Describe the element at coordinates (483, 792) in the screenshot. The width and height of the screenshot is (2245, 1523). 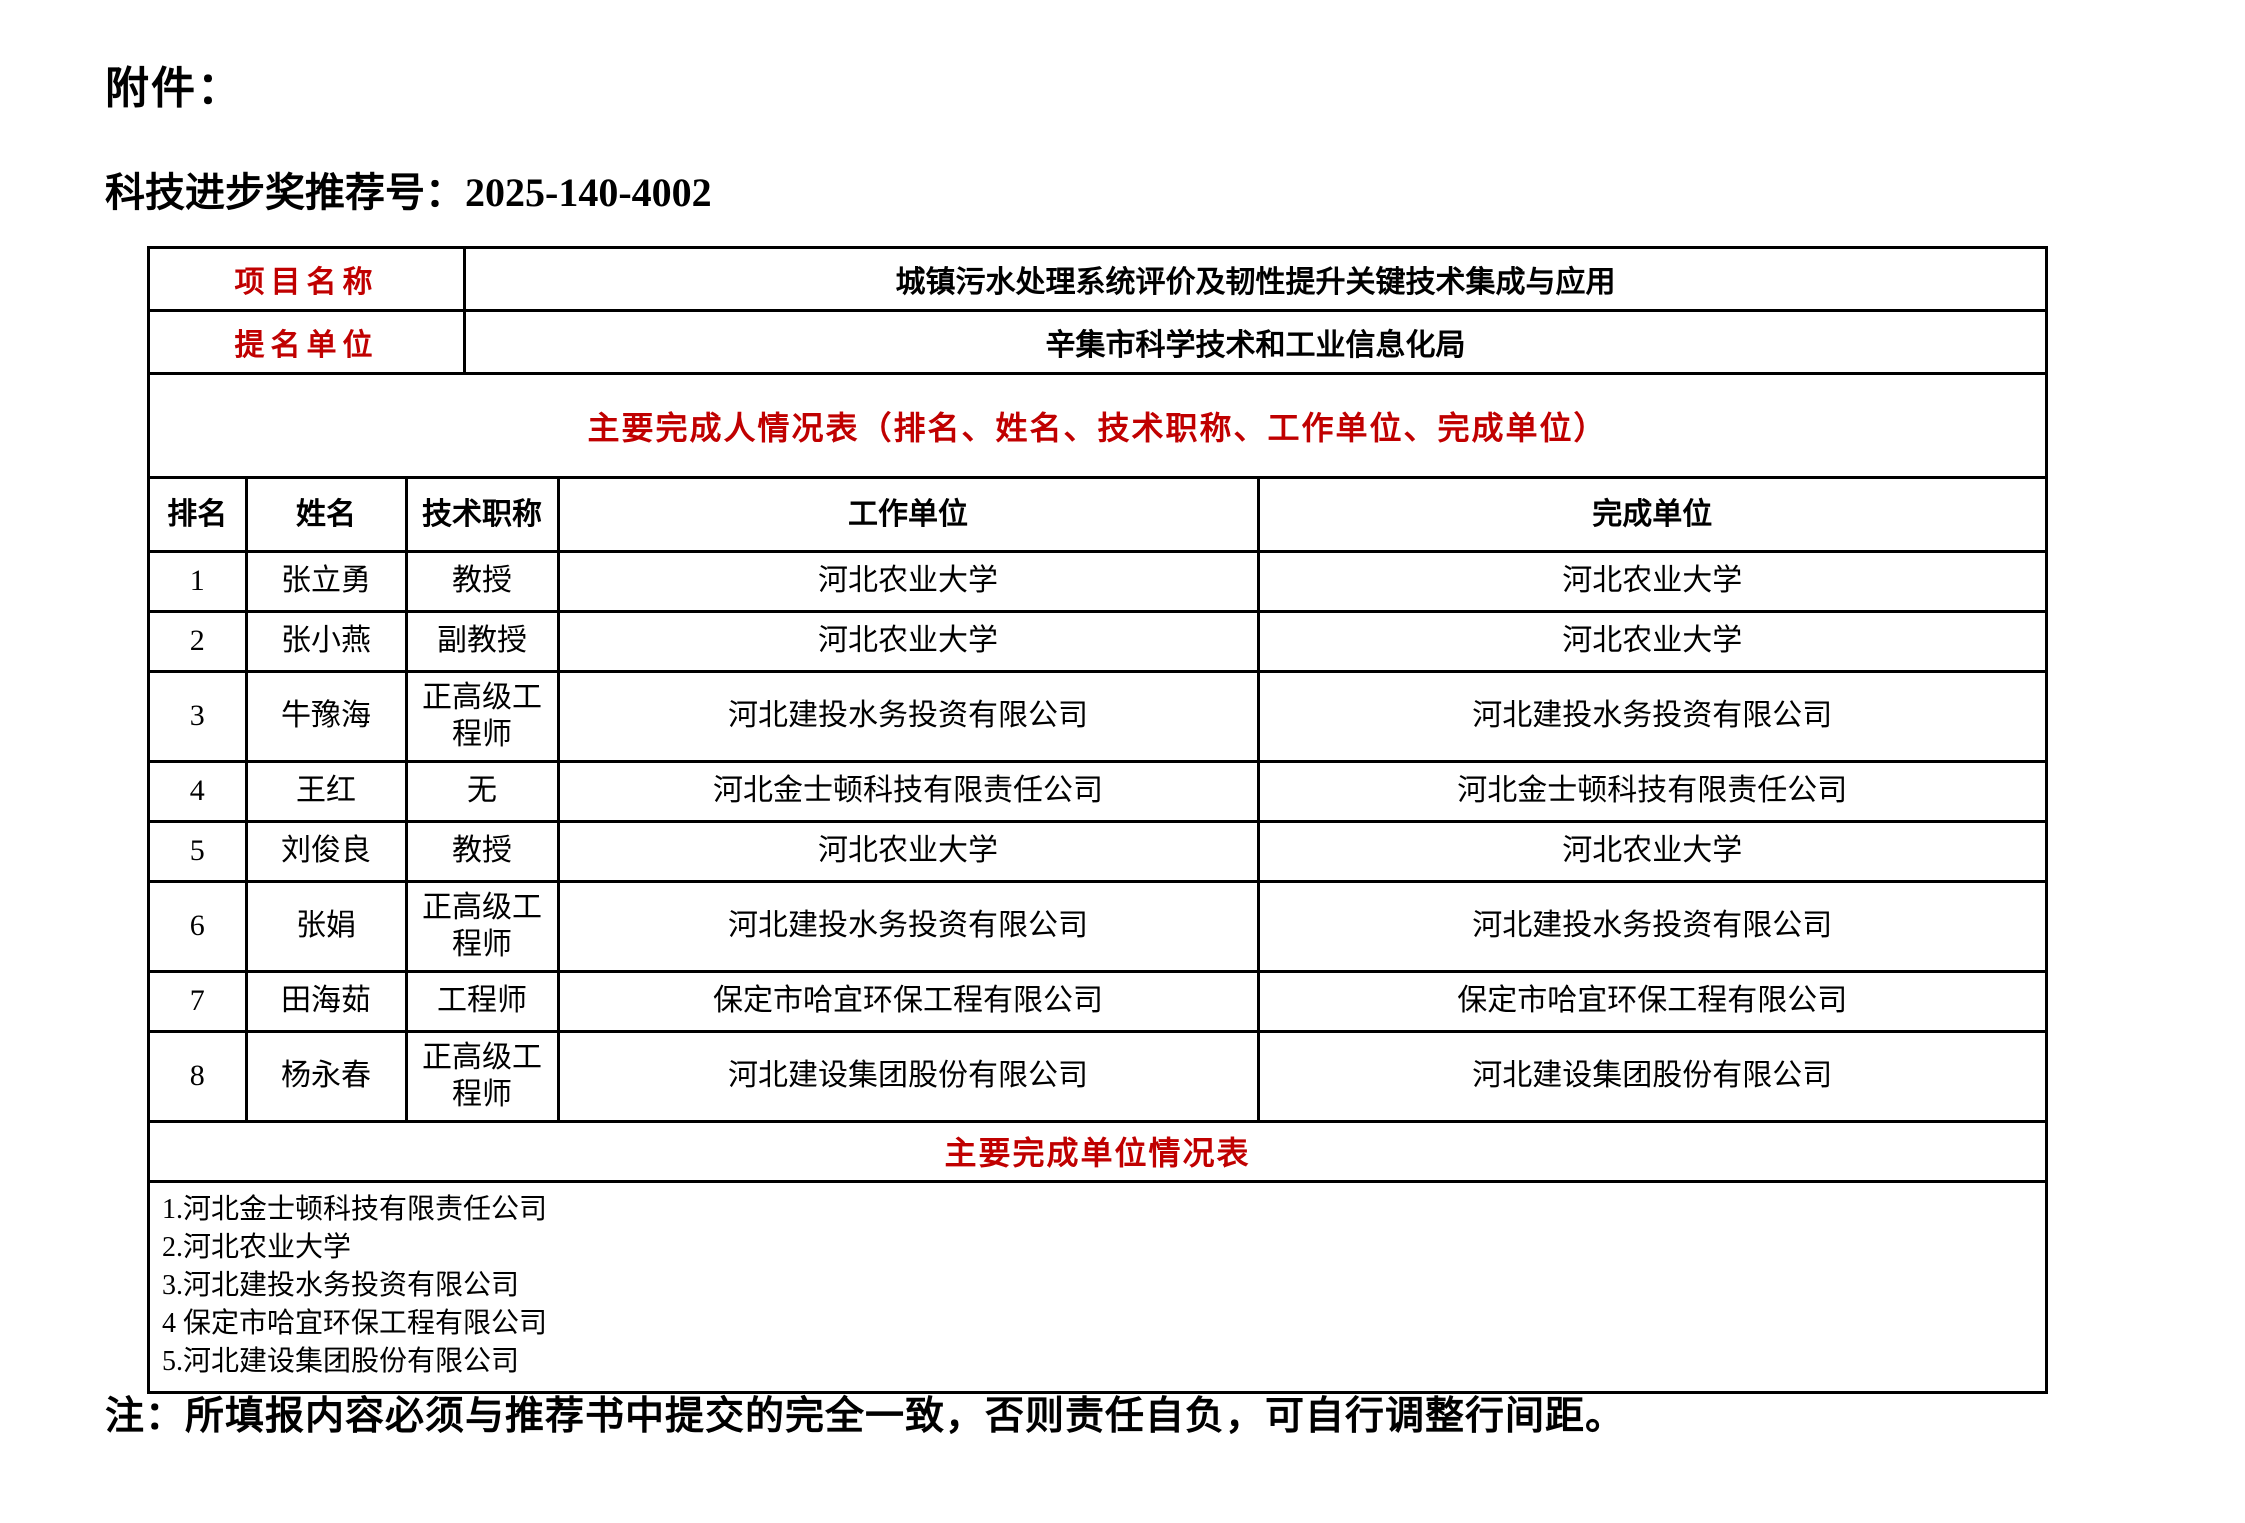
I see `cell-tech-title: 无` at that location.